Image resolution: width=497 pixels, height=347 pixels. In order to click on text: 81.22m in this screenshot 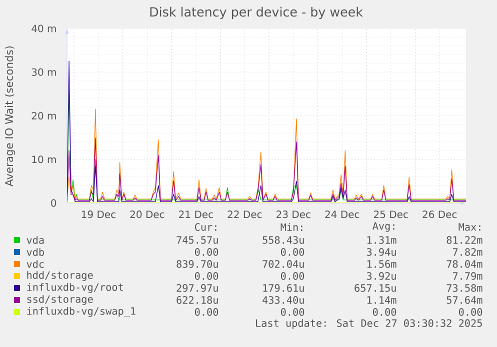, I will do `click(464, 240)`.